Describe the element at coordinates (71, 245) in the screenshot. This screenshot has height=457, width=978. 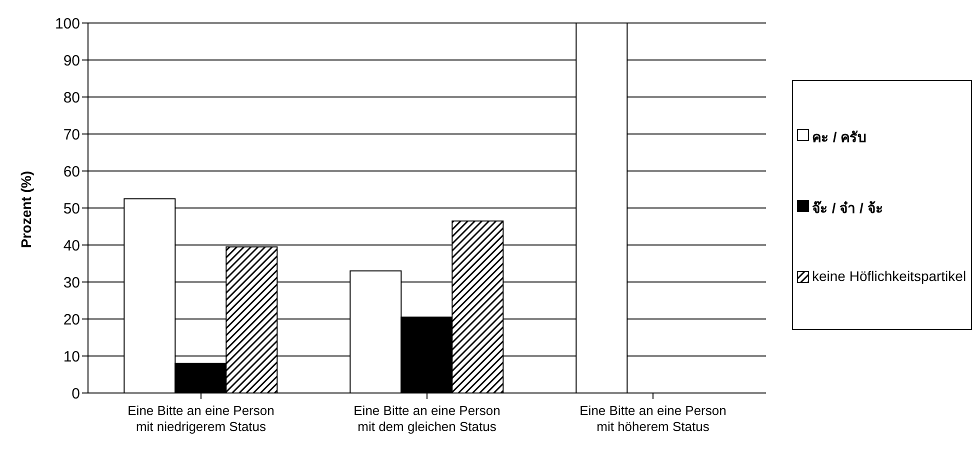
I see `y-tick-label: 40` at that location.